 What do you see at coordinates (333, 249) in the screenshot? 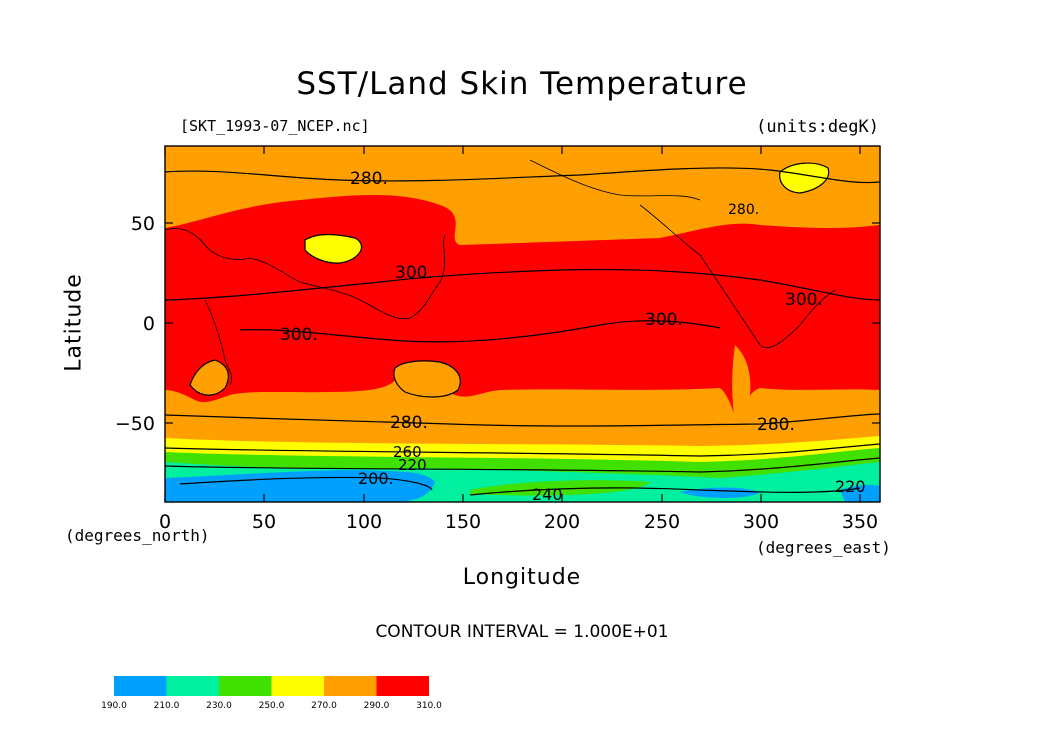
I see `land-patch-tibet` at bounding box center [333, 249].